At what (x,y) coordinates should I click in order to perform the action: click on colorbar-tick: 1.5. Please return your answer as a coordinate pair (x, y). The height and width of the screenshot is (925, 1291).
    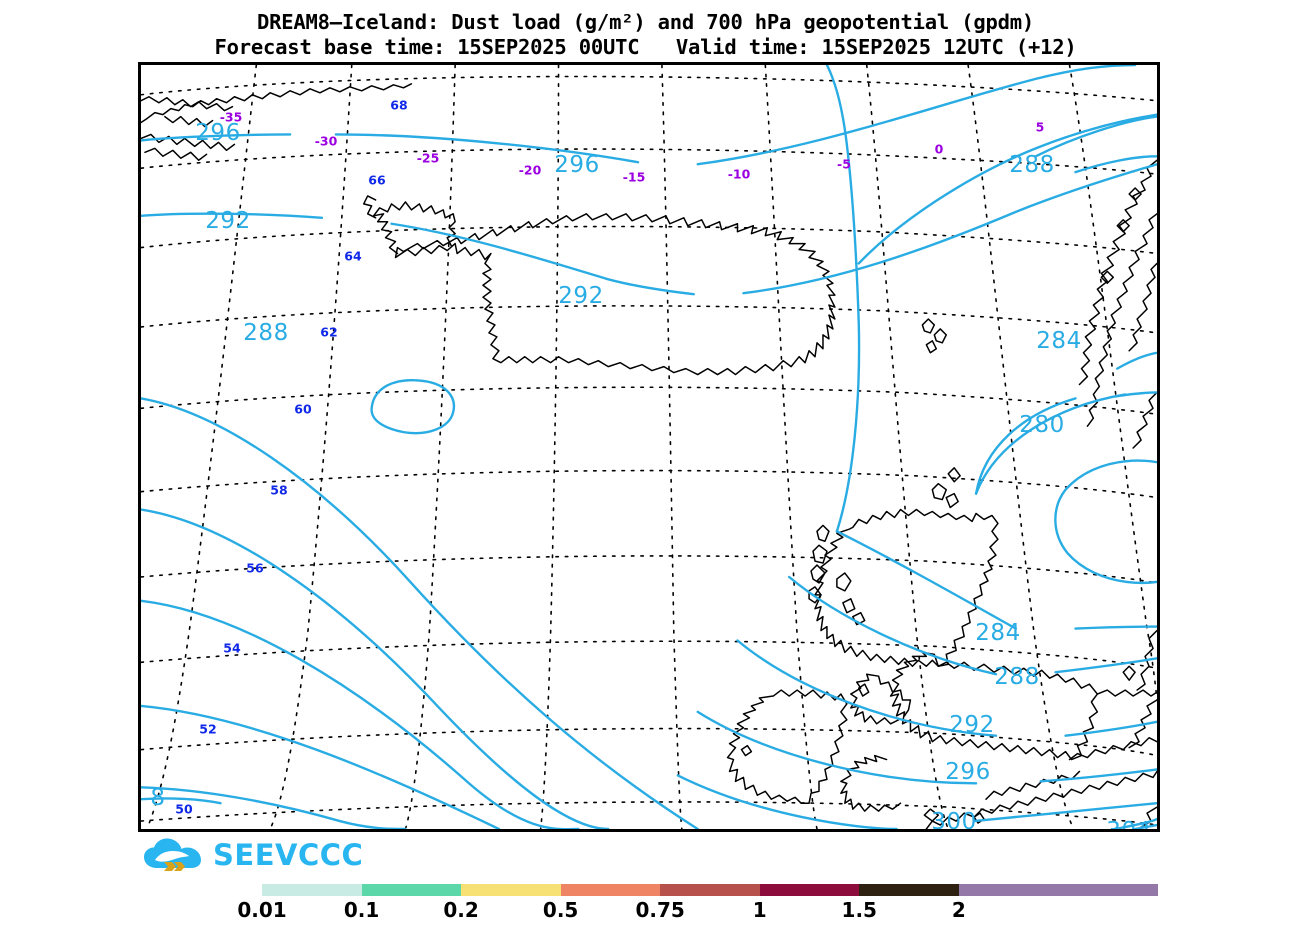
    Looking at the image, I should click on (859, 910).